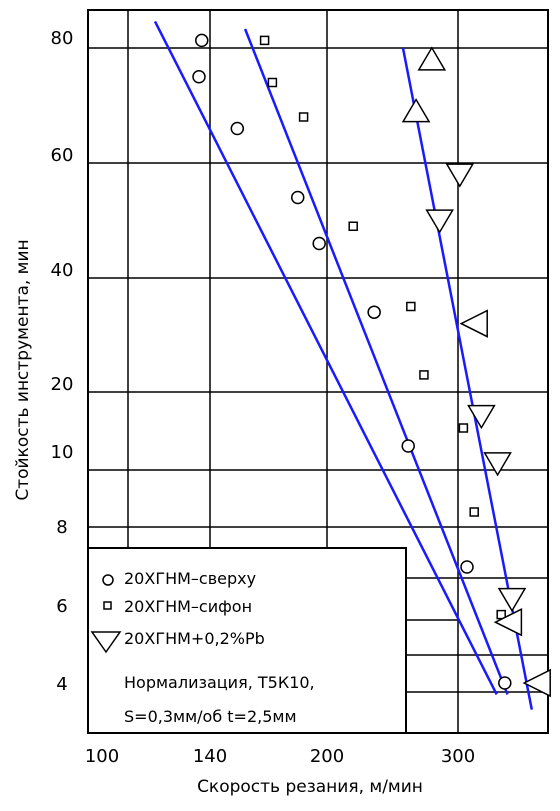 The height and width of the screenshot is (811, 560). I want to click on y-tick-label: 10, so click(62, 452).